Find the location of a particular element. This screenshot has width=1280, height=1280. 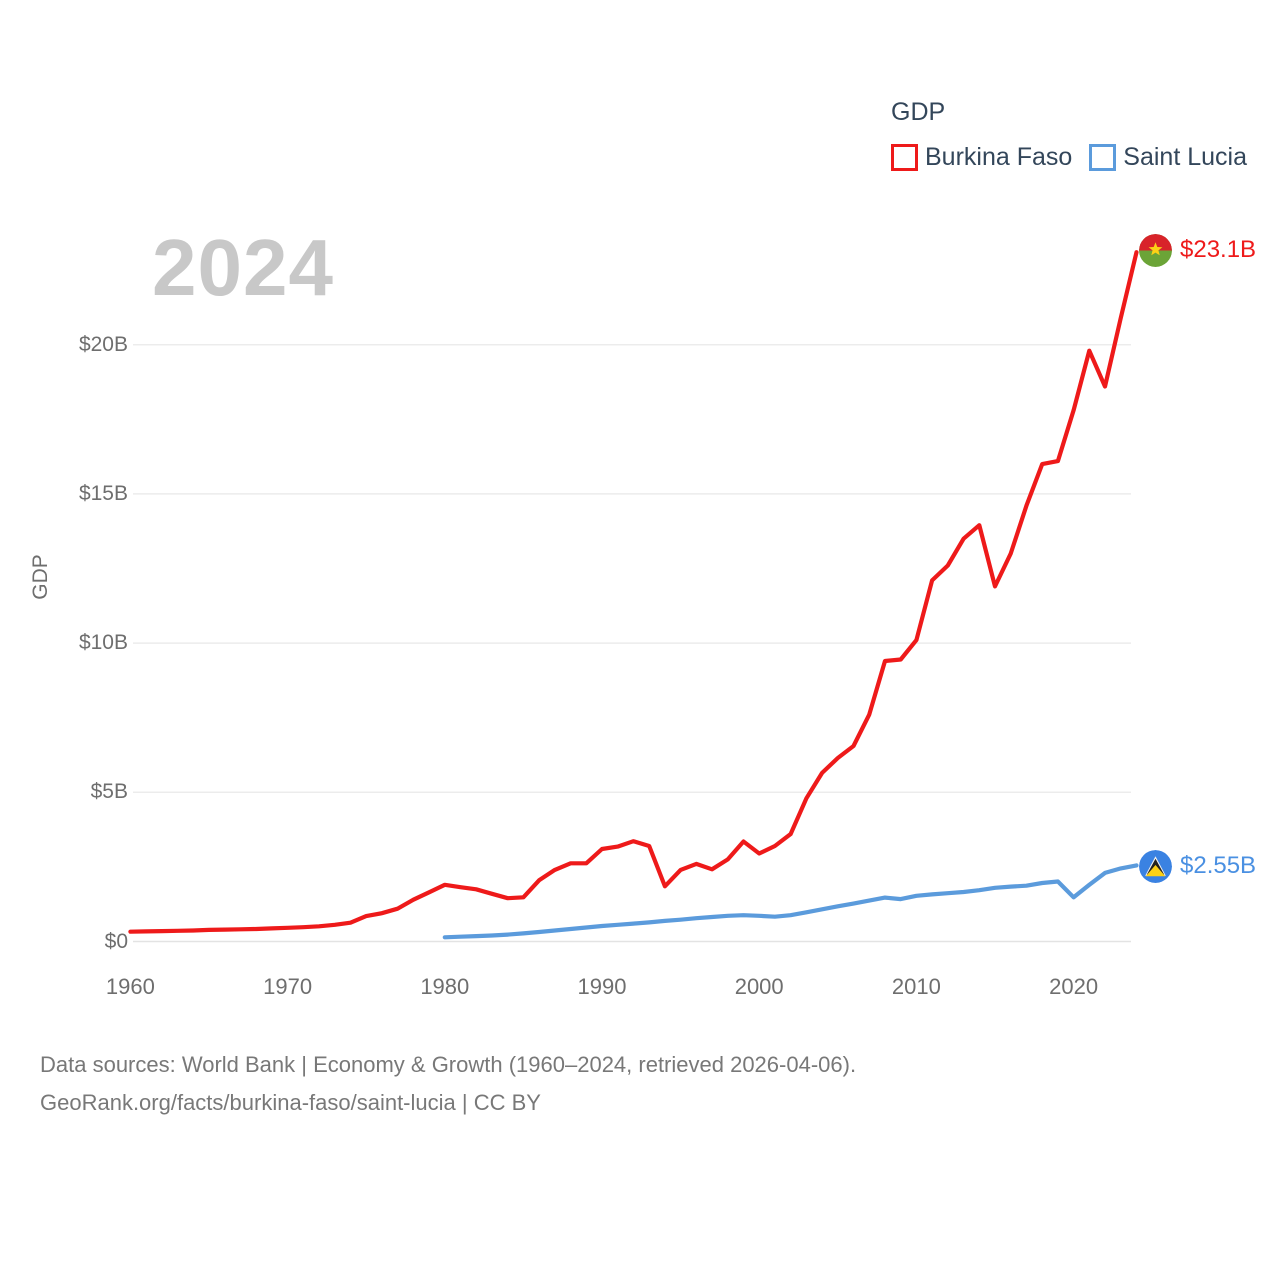

x-tick-label: 1990 is located at coordinates (602, 986).